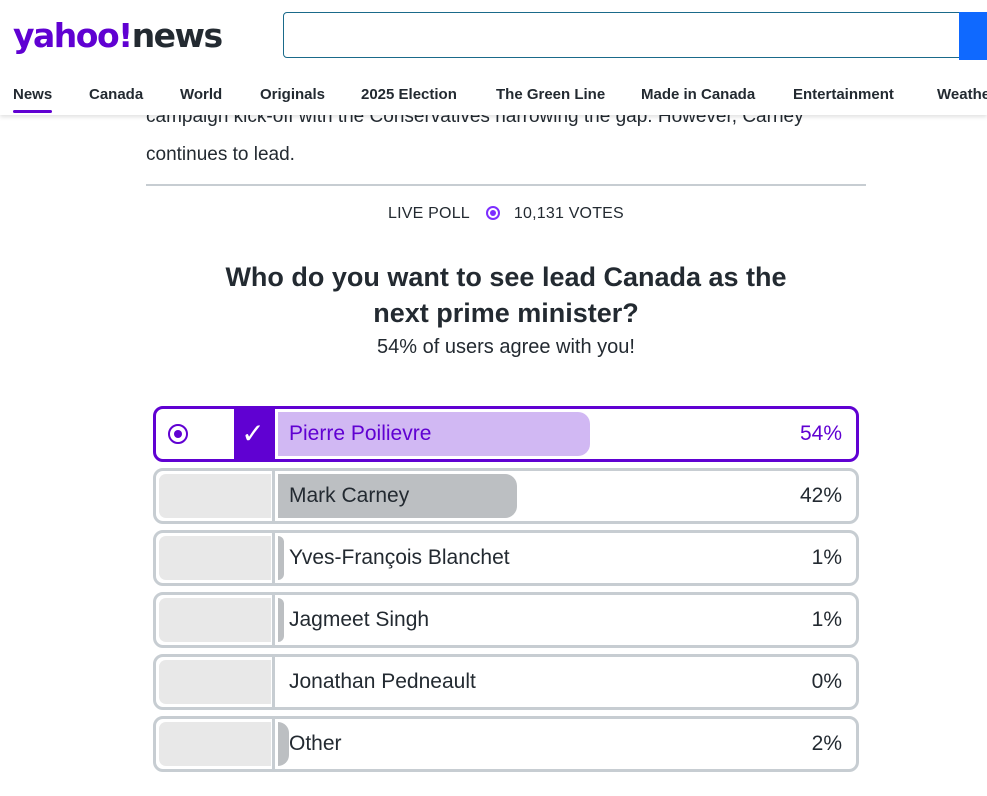 The image size is (987, 796). Describe the element at coordinates (826, 681) in the screenshot. I see `option-percent: 0%` at that location.